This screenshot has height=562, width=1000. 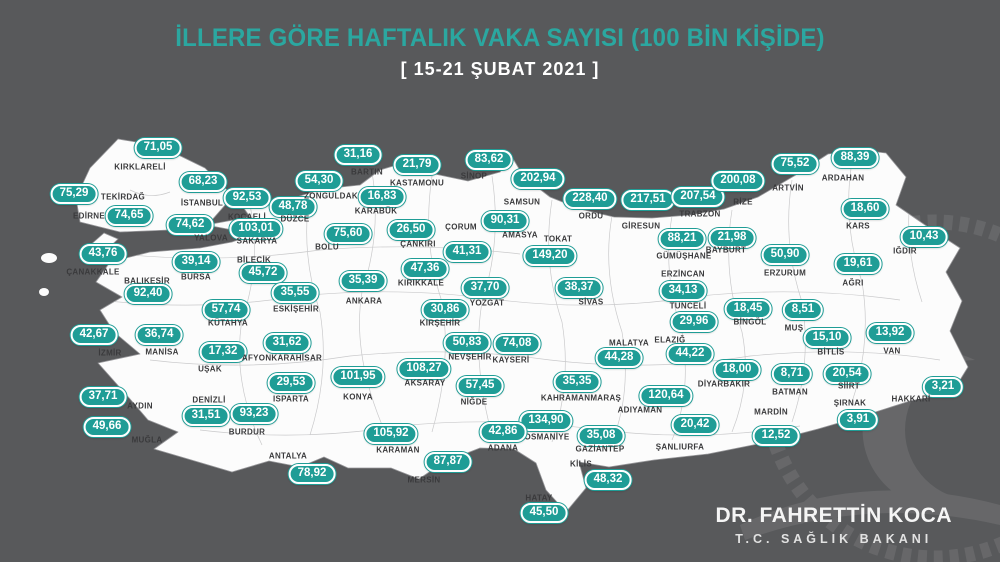 What do you see at coordinates (591, 216) in the screenshot?
I see `province-name: ORDU` at bounding box center [591, 216].